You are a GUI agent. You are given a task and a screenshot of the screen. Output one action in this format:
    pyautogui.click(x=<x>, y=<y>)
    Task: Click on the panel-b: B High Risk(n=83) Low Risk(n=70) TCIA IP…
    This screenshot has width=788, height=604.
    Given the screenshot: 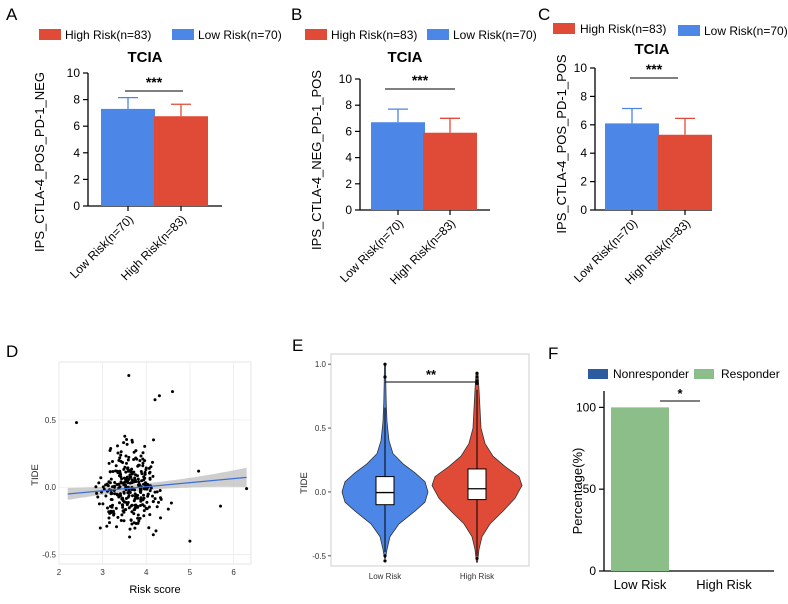 What is the action you would take?
    pyautogui.click(x=414, y=146)
    